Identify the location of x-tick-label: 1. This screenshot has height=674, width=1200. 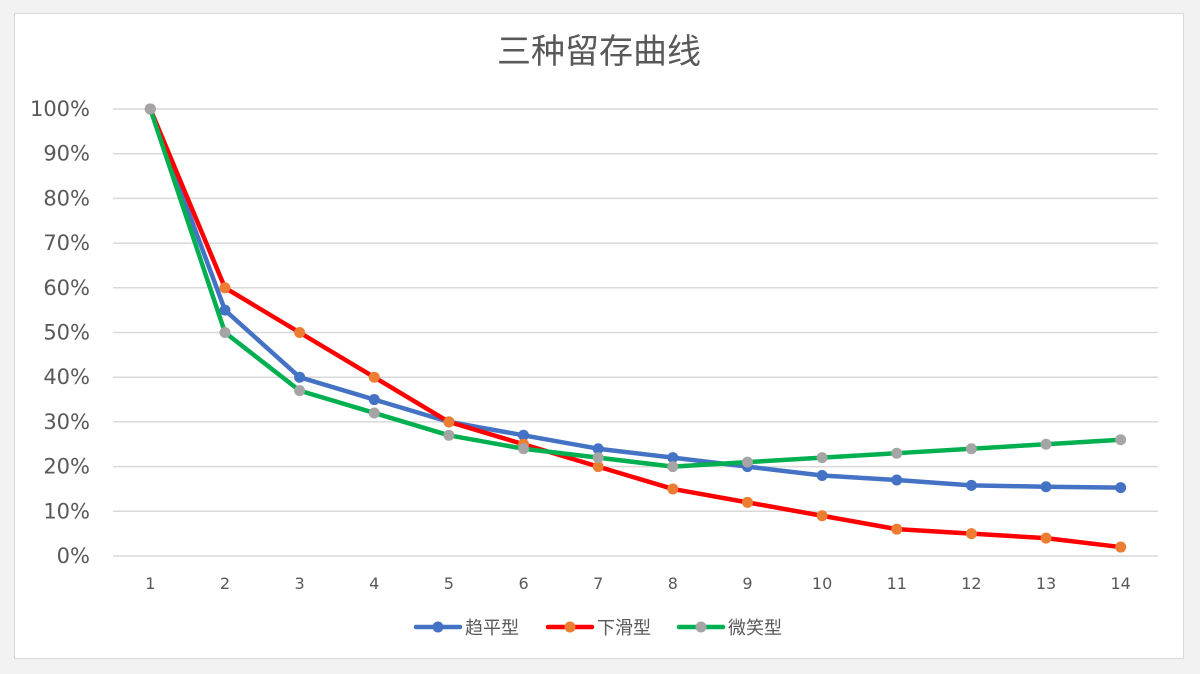
(150, 583).